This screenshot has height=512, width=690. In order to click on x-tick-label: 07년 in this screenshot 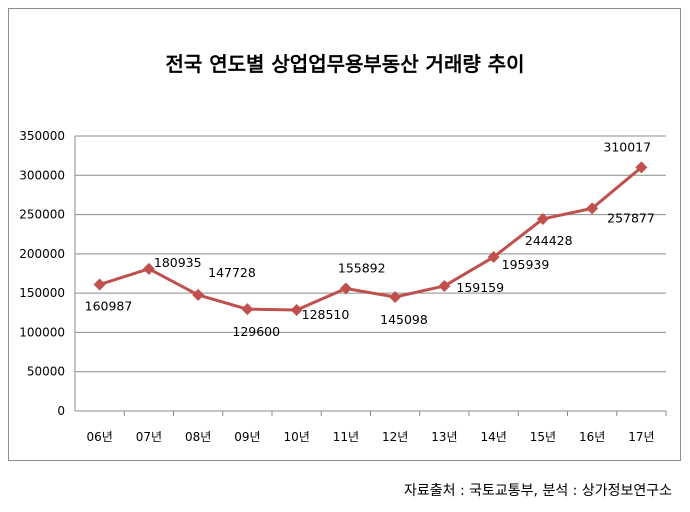, I will do `click(149, 437)`.